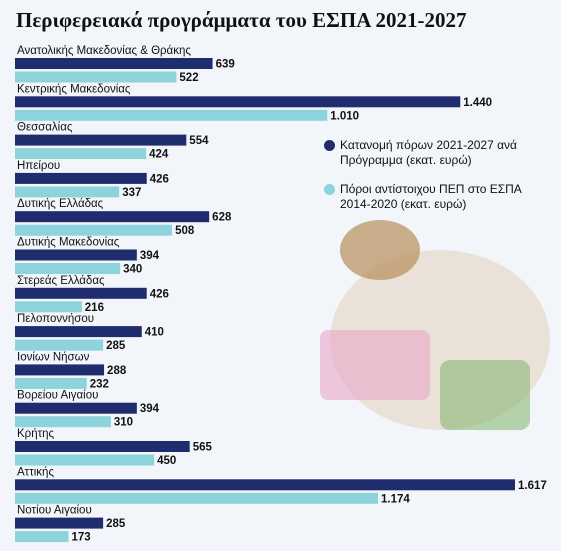 This screenshot has height=551, width=561. What do you see at coordinates (344, 116) in the screenshot?
I see `value-label: 1.010` at bounding box center [344, 116].